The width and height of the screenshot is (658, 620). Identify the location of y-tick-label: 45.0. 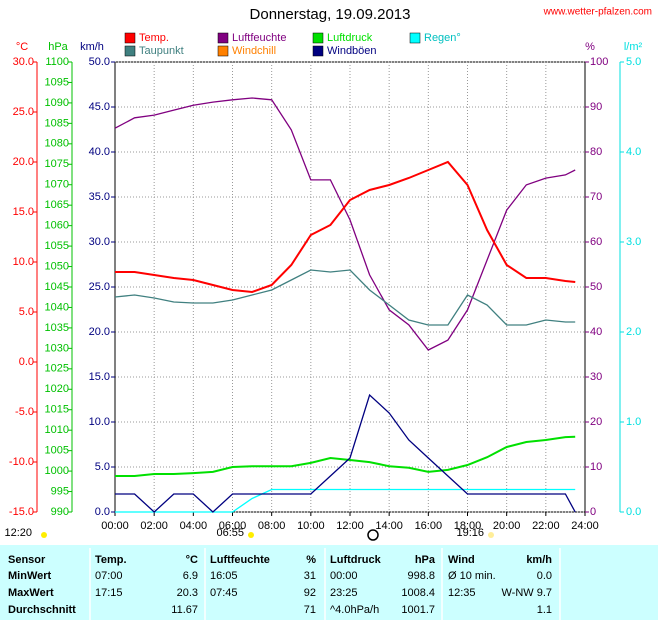
(99, 107).